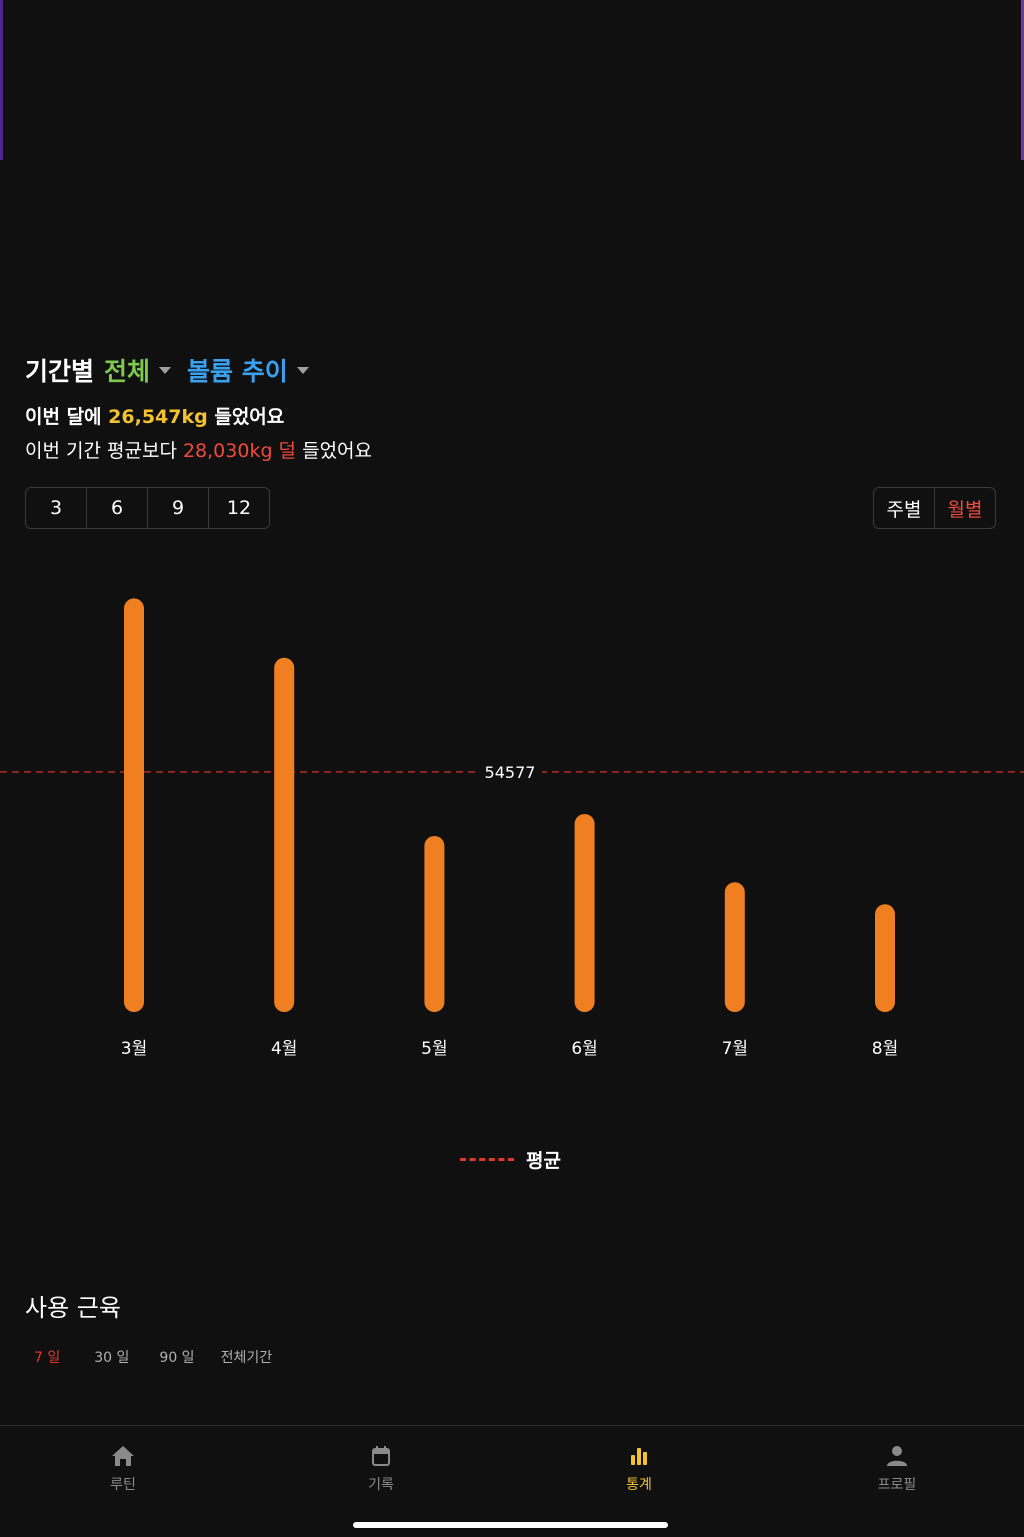  Describe the element at coordinates (239, 451) in the screenshot. I see `summary-diff-value: 28,030kg 덜` at that location.